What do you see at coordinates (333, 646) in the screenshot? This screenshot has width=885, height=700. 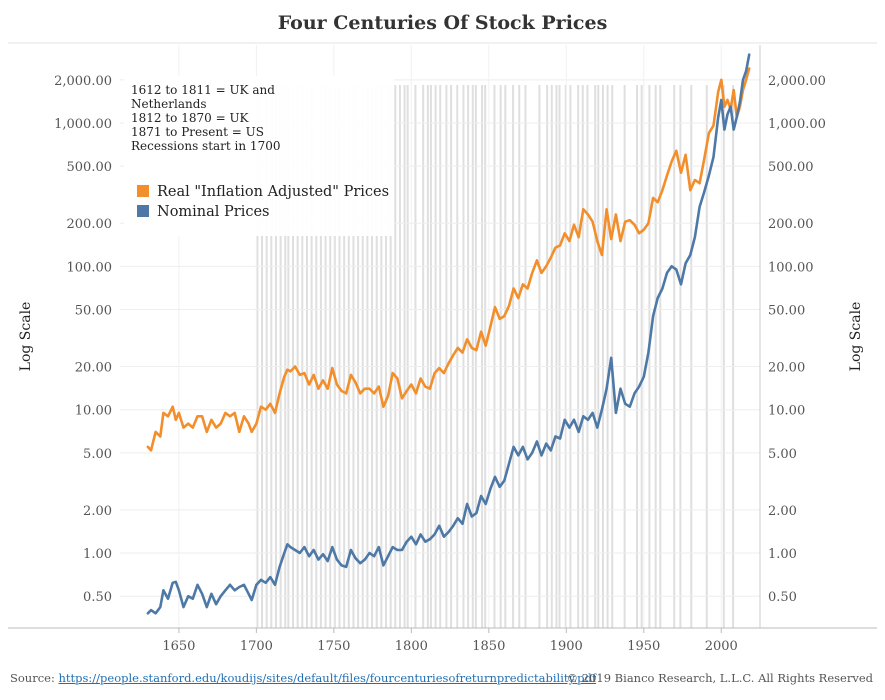 I see `x-tick-label: 1750` at bounding box center [333, 646].